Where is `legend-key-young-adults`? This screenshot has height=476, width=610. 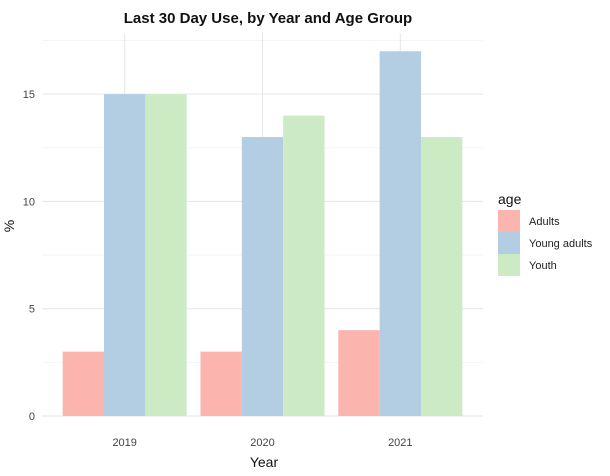
legend-key-young-adults is located at coordinates (509, 243).